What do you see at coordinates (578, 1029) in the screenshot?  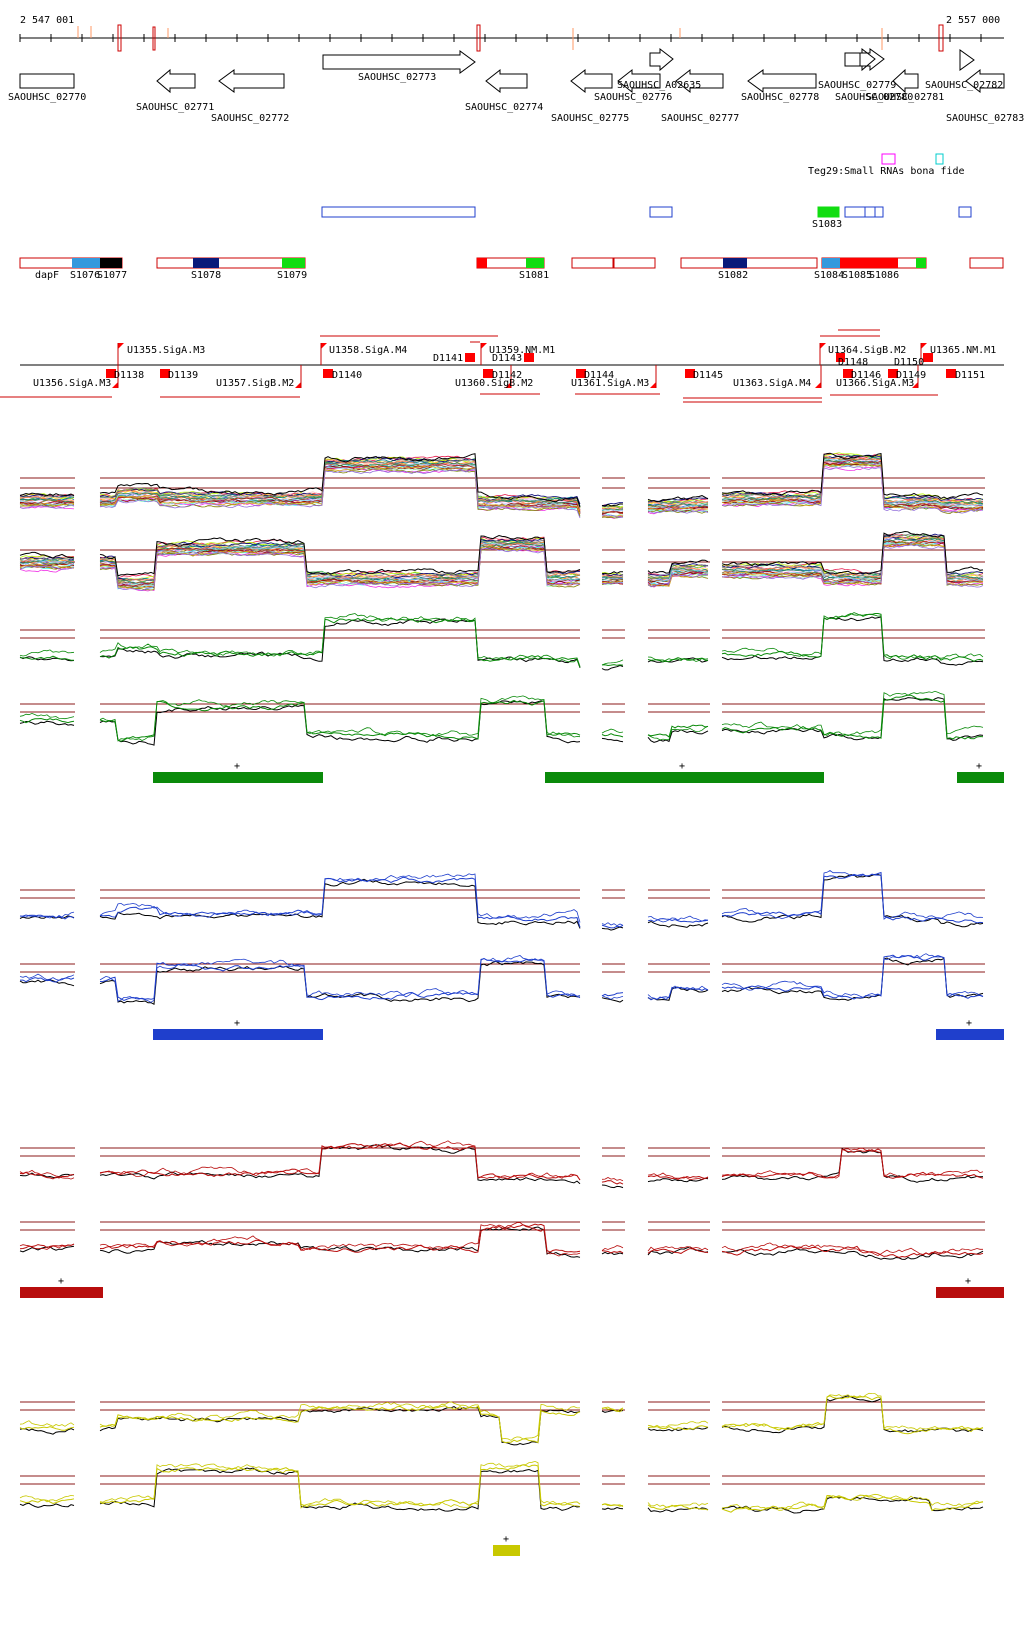 I see `blue-segment-bars: + +` at bounding box center [578, 1029].